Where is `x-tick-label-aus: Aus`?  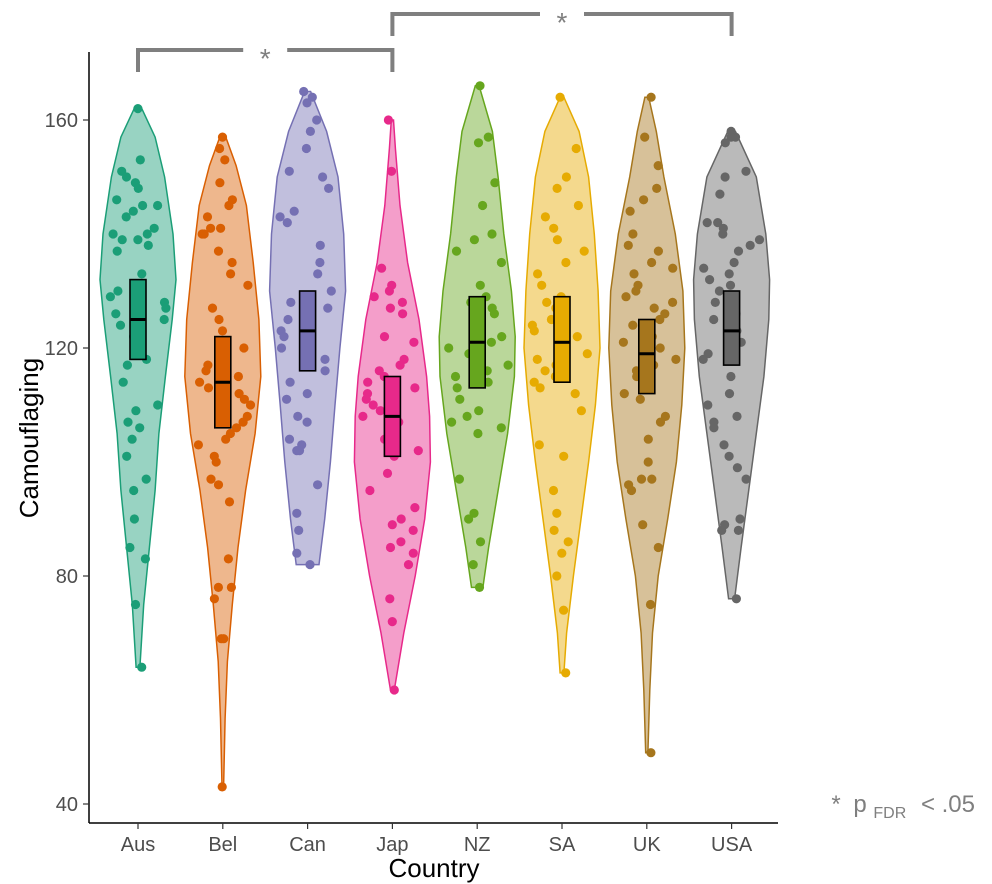 x-tick-label-aus: Aus is located at coordinates (138, 845).